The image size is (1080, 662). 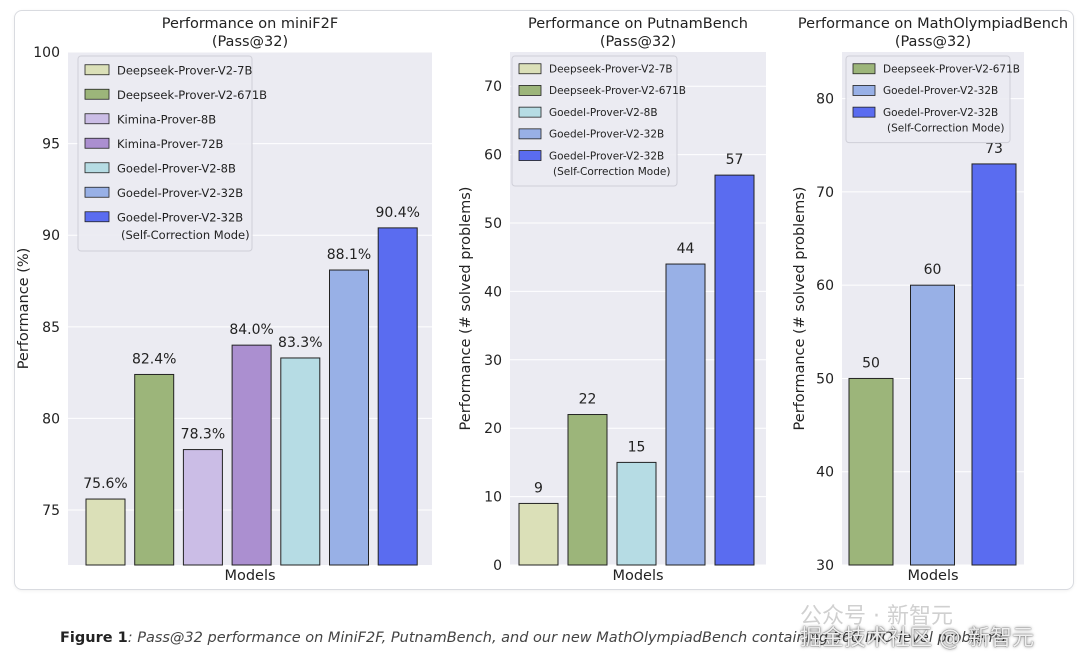 What do you see at coordinates (735, 160) in the screenshot?
I see `data-label: 57` at bounding box center [735, 160].